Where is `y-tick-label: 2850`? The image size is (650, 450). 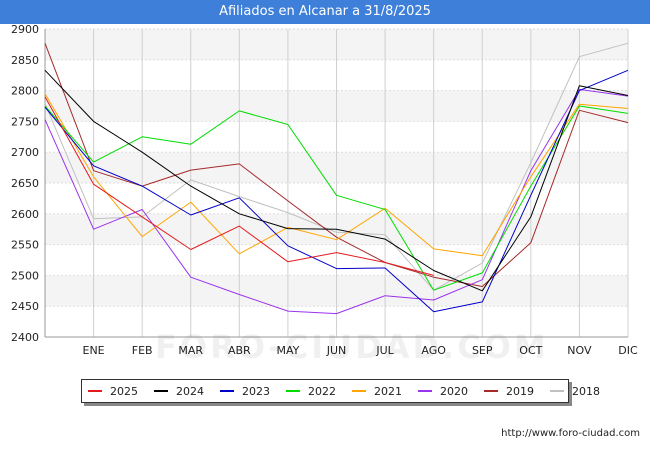
y-tick-label: 2850 is located at coordinates (25, 60).